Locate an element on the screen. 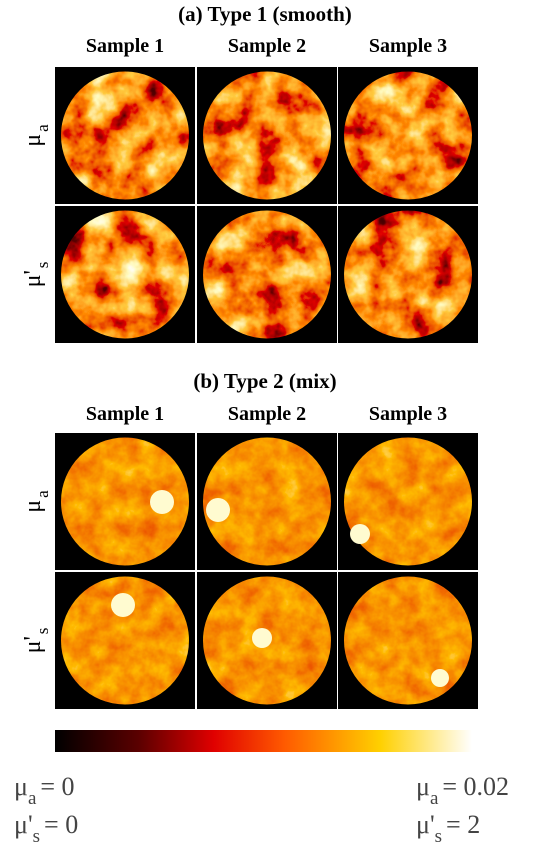 This screenshot has height=852, width=544. colorbar-label: μ's = 0 is located at coordinates (46, 828).